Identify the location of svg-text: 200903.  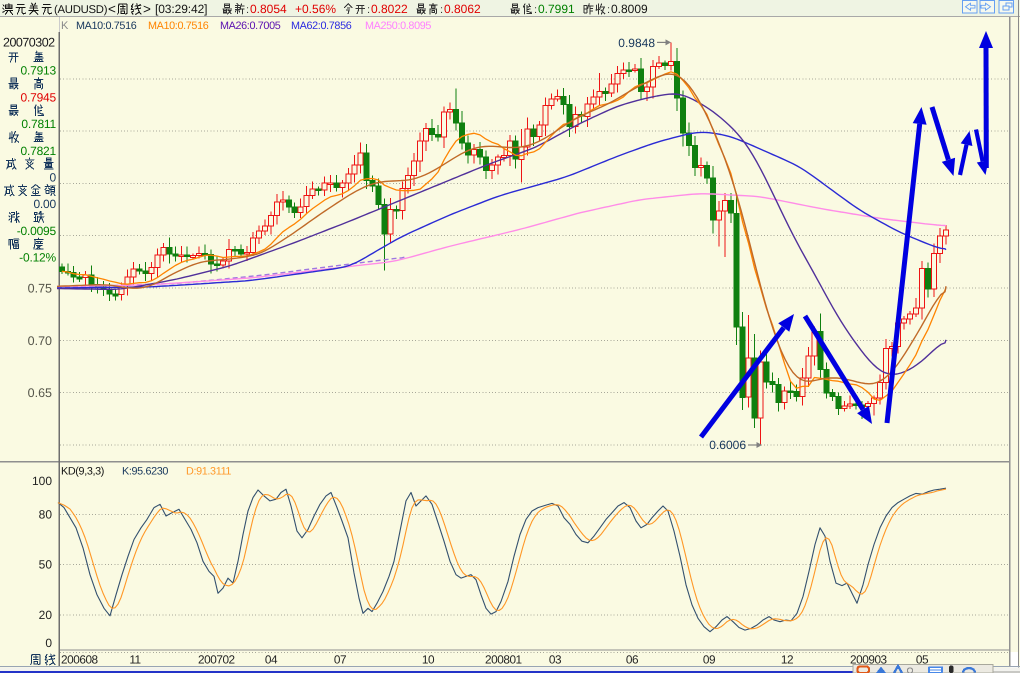
(869, 660).